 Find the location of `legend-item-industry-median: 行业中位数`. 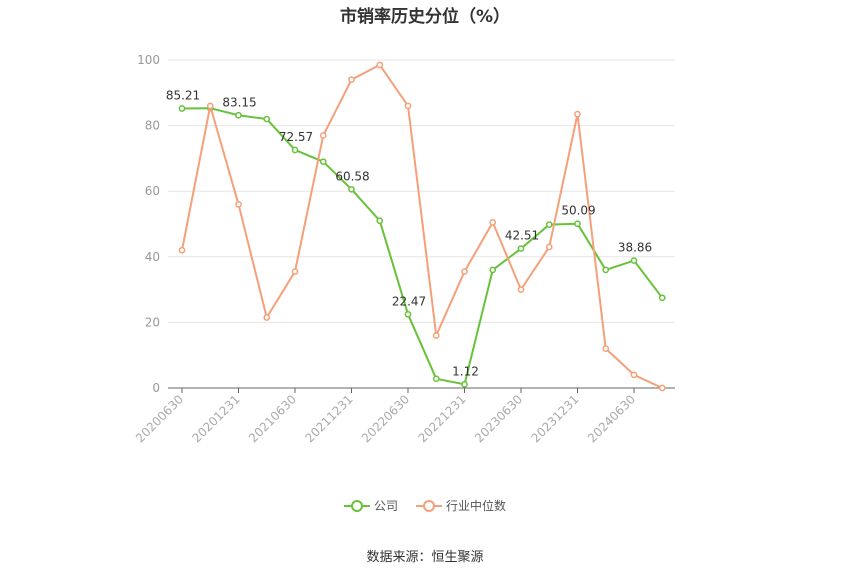

legend-item-industry-median: 行业中位数 is located at coordinates (461, 505).